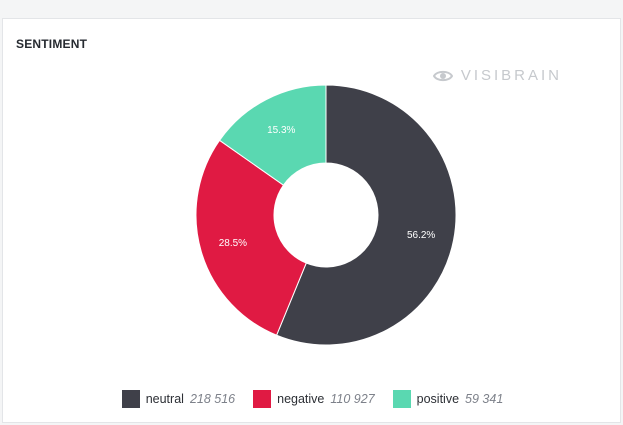 Image resolution: width=623 pixels, height=425 pixels. I want to click on legend-label: neutral, so click(164, 399).